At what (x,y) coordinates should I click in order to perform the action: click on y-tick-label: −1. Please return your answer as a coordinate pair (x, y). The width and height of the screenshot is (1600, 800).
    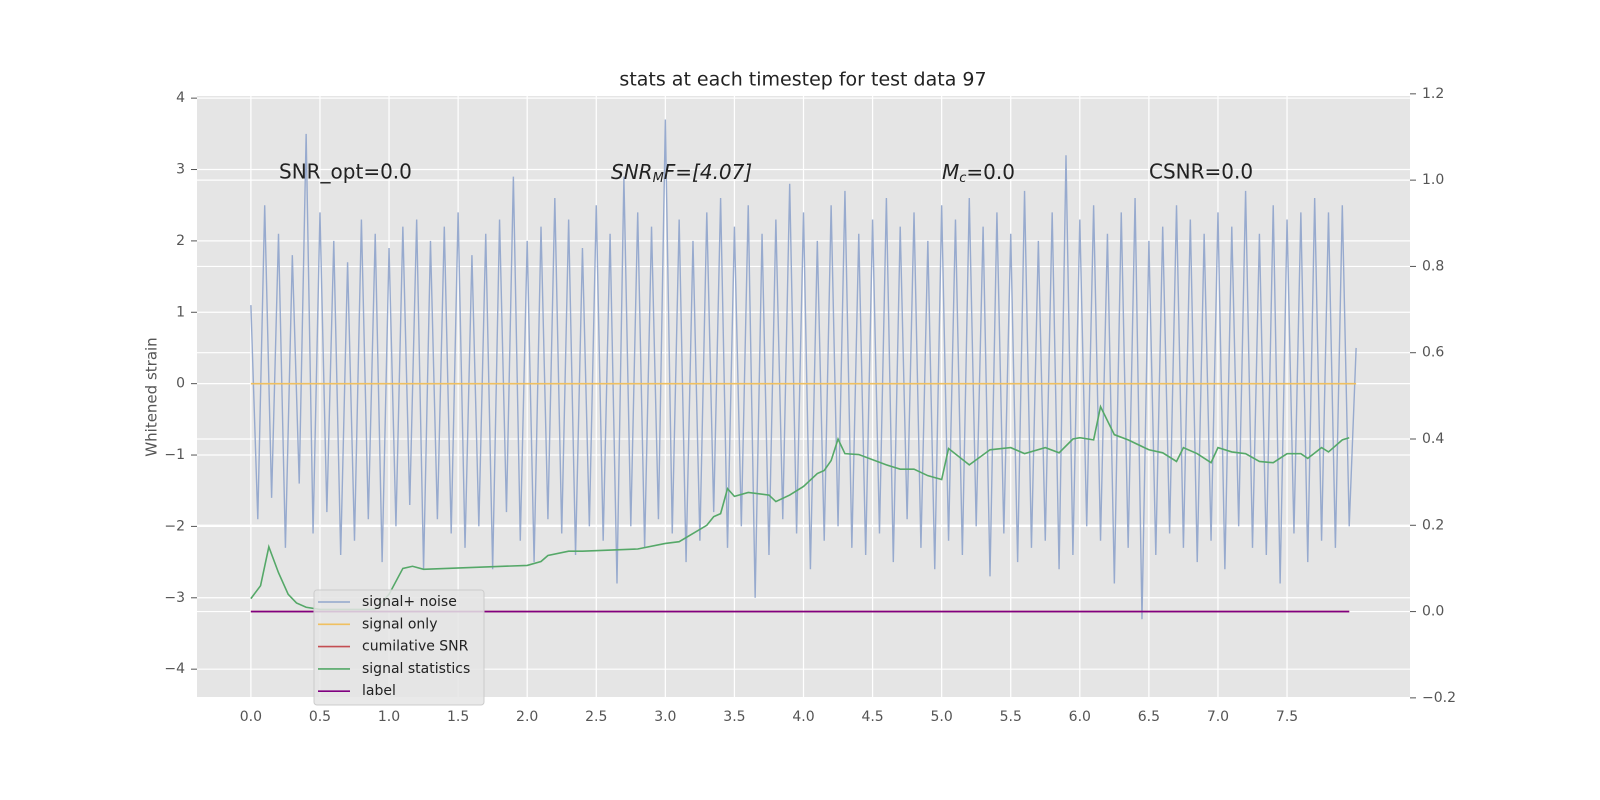
    Looking at the image, I should click on (174, 455).